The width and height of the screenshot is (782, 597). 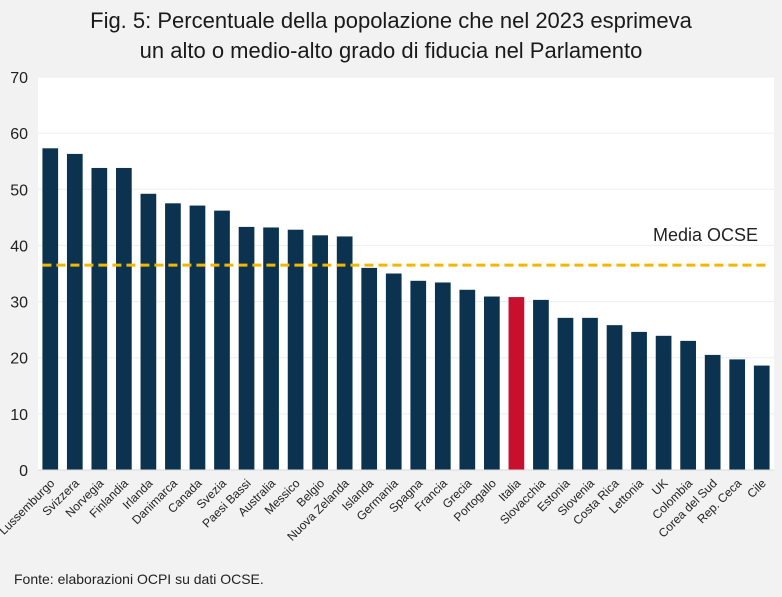 What do you see at coordinates (23, 471) in the screenshot?
I see `y-tick-label: 0` at bounding box center [23, 471].